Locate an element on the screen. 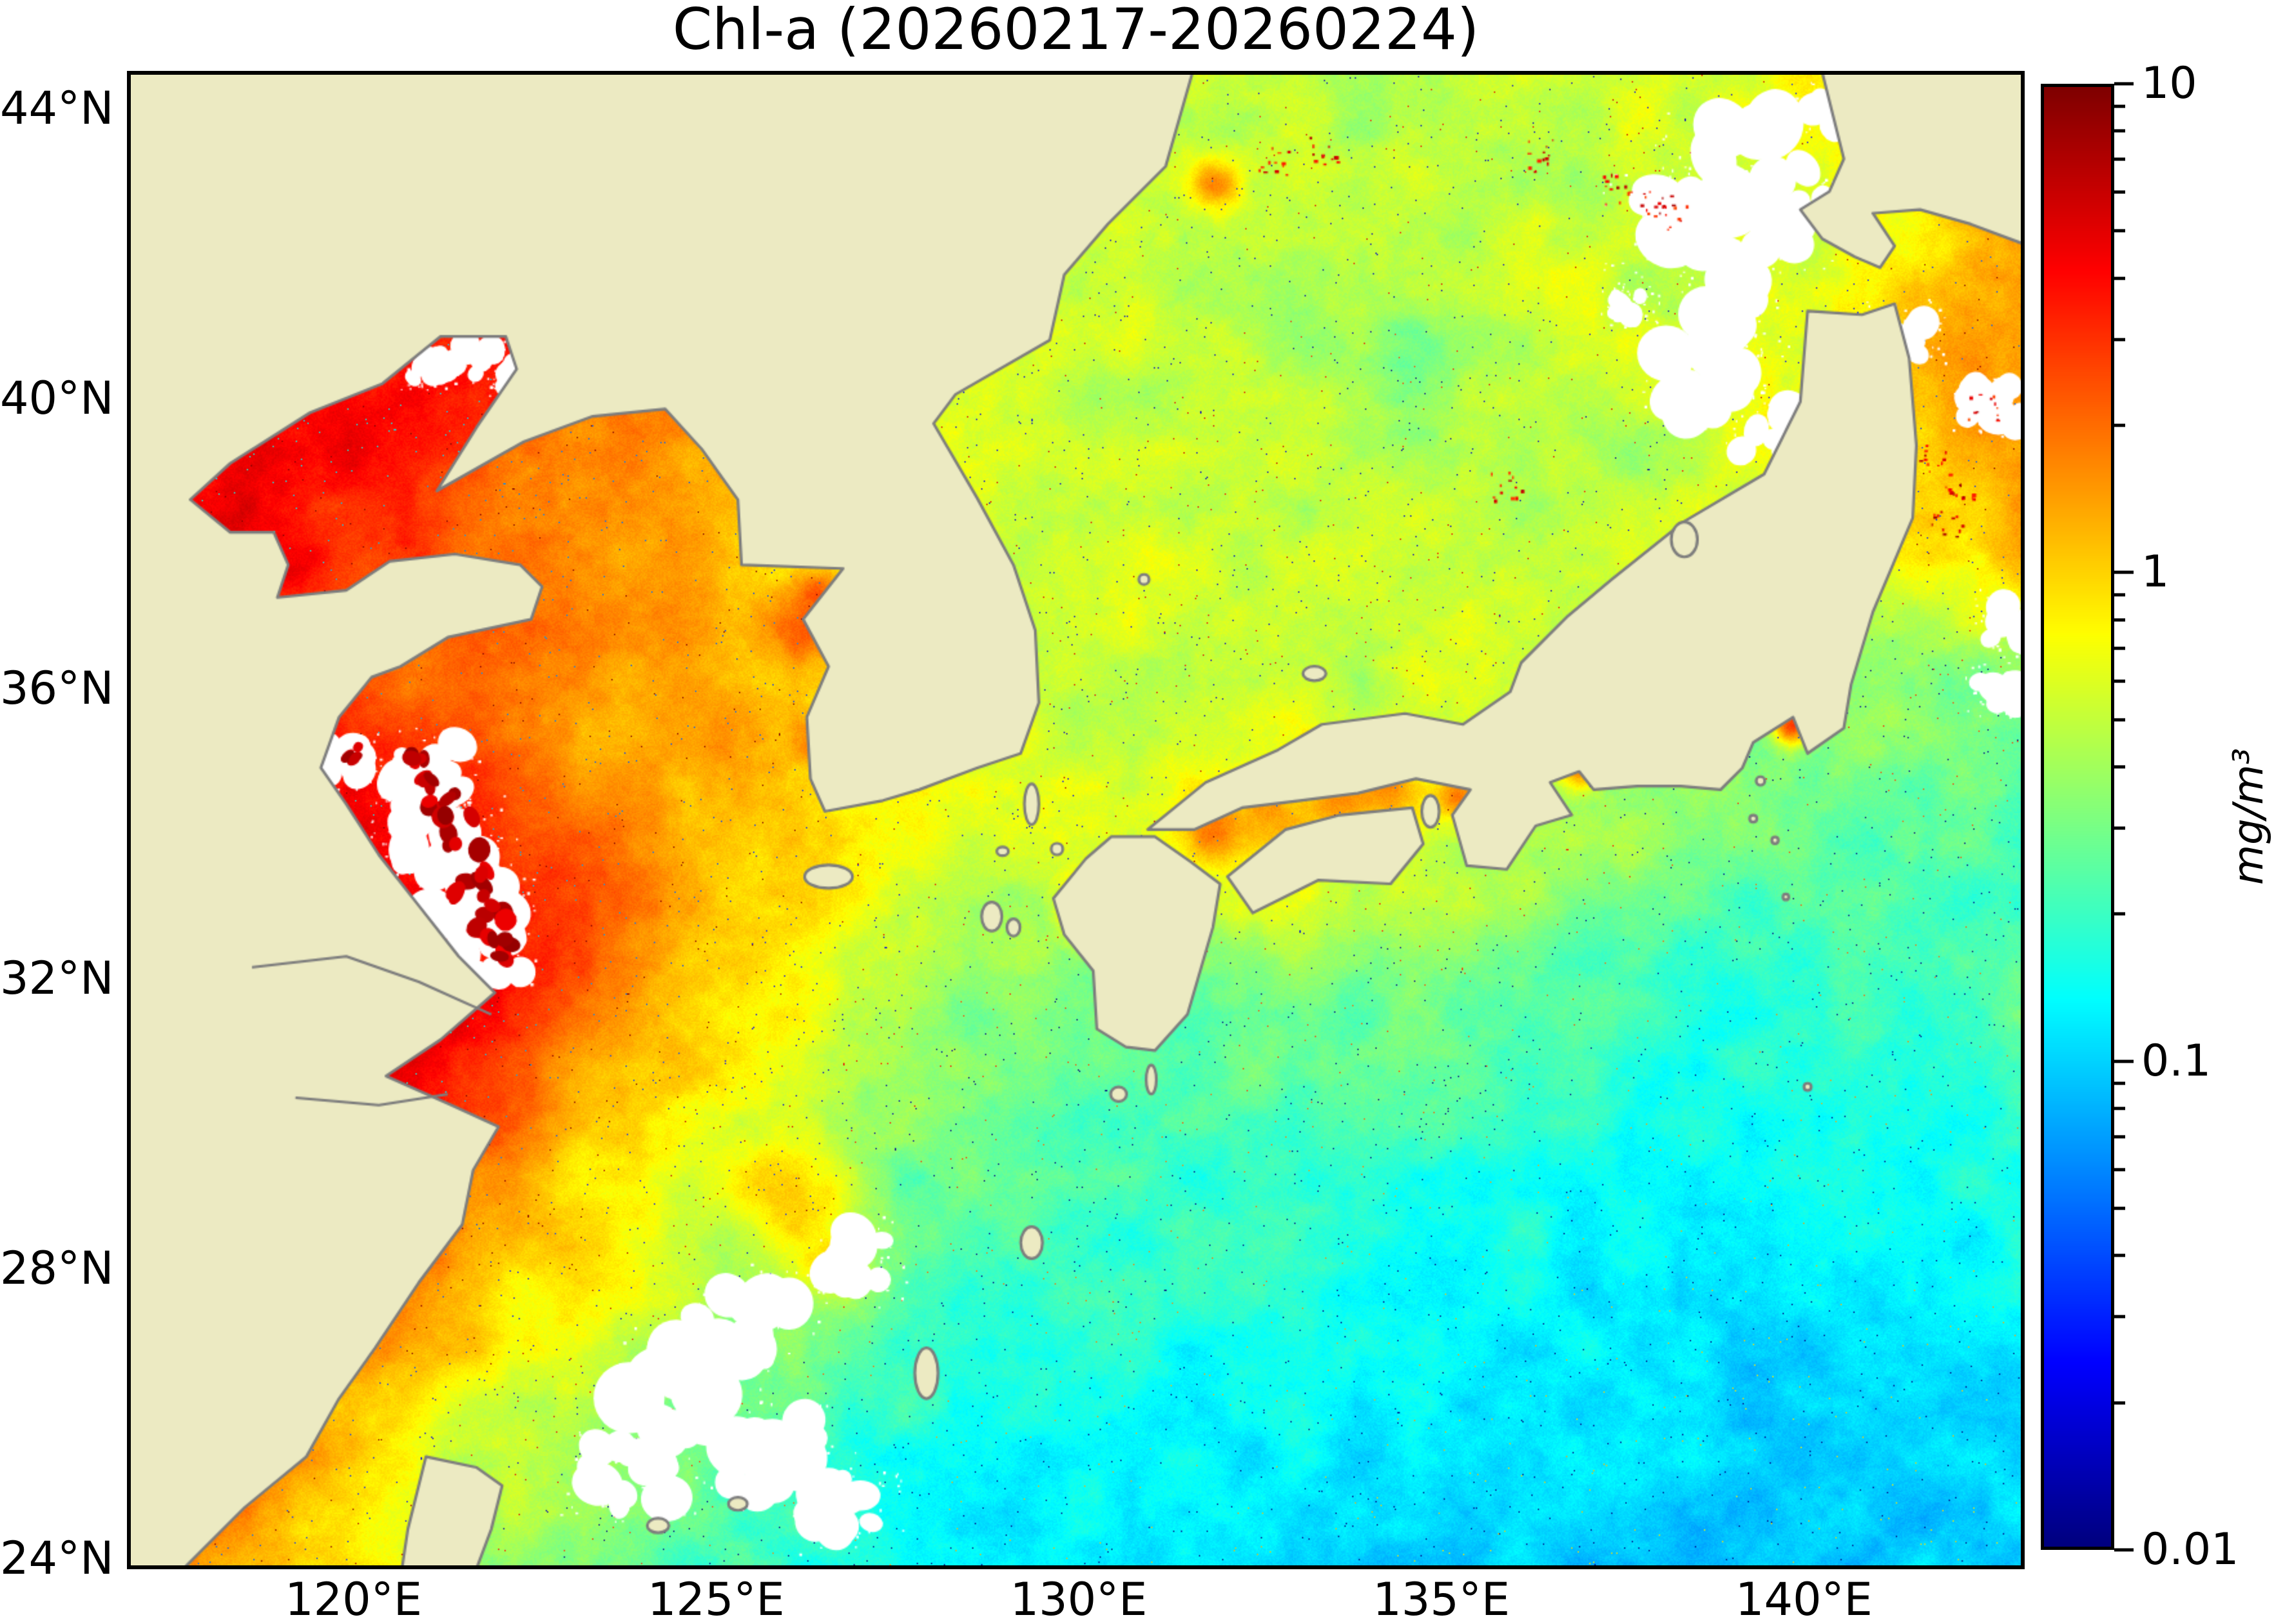 This screenshot has width=2285, height=1624. x-axis-tick-label: 135°E is located at coordinates (1441, 1598).